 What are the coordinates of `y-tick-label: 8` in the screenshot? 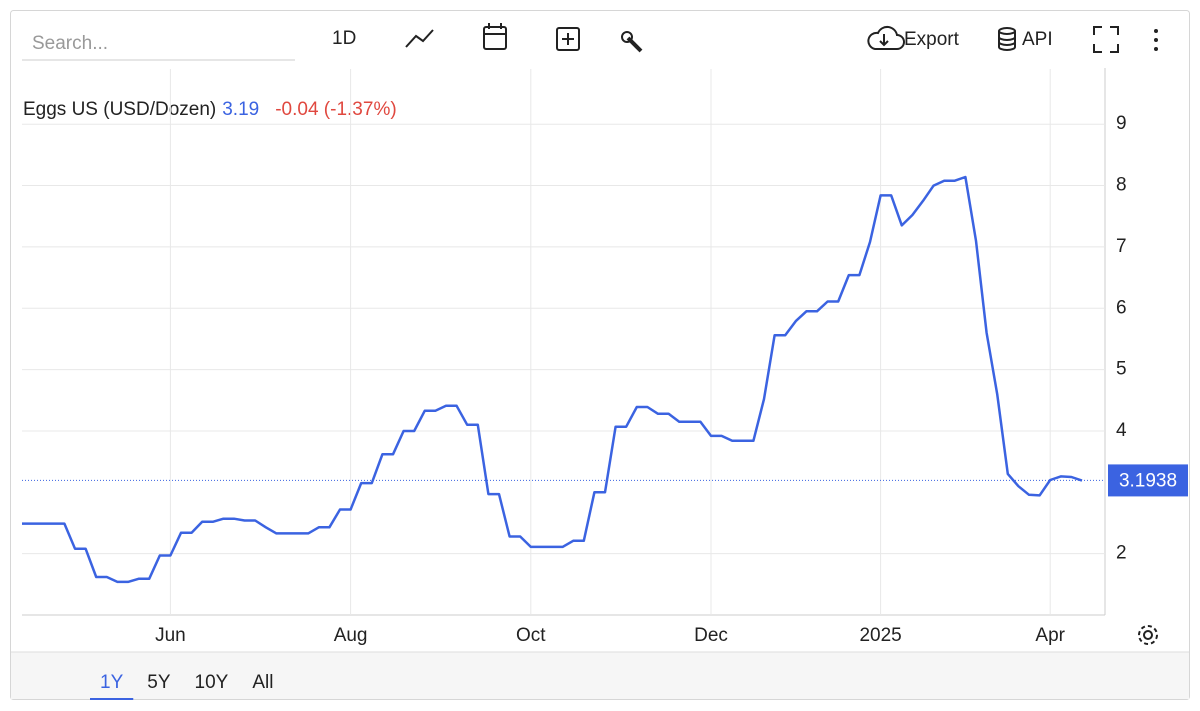 It's located at (1121, 185).